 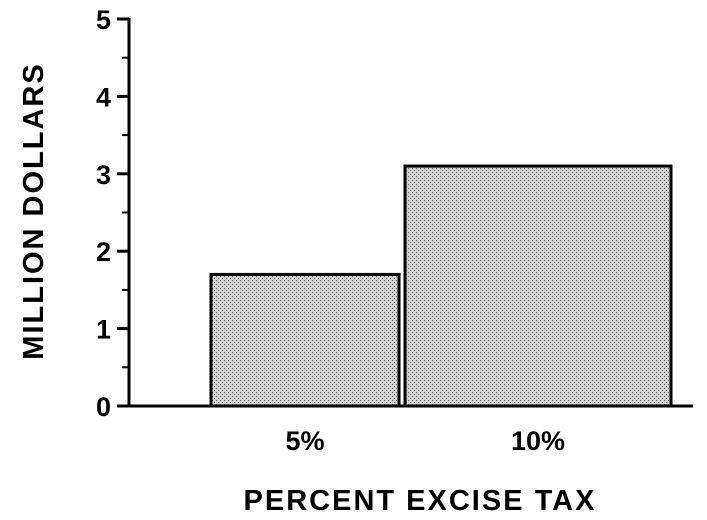 I want to click on y-axis-title: MILLION DOLLARS, so click(x=34, y=210).